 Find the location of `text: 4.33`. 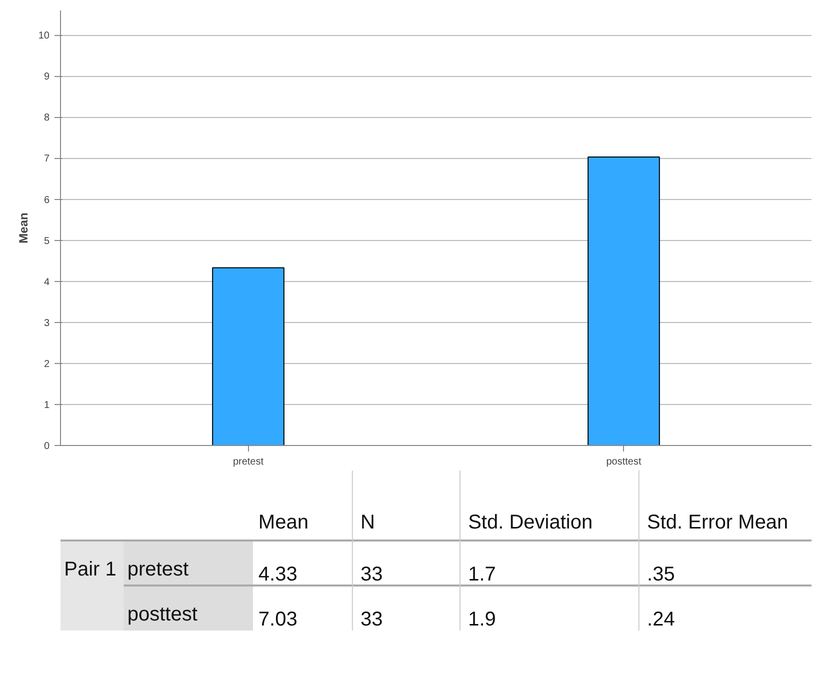

text: 4.33 is located at coordinates (278, 575).